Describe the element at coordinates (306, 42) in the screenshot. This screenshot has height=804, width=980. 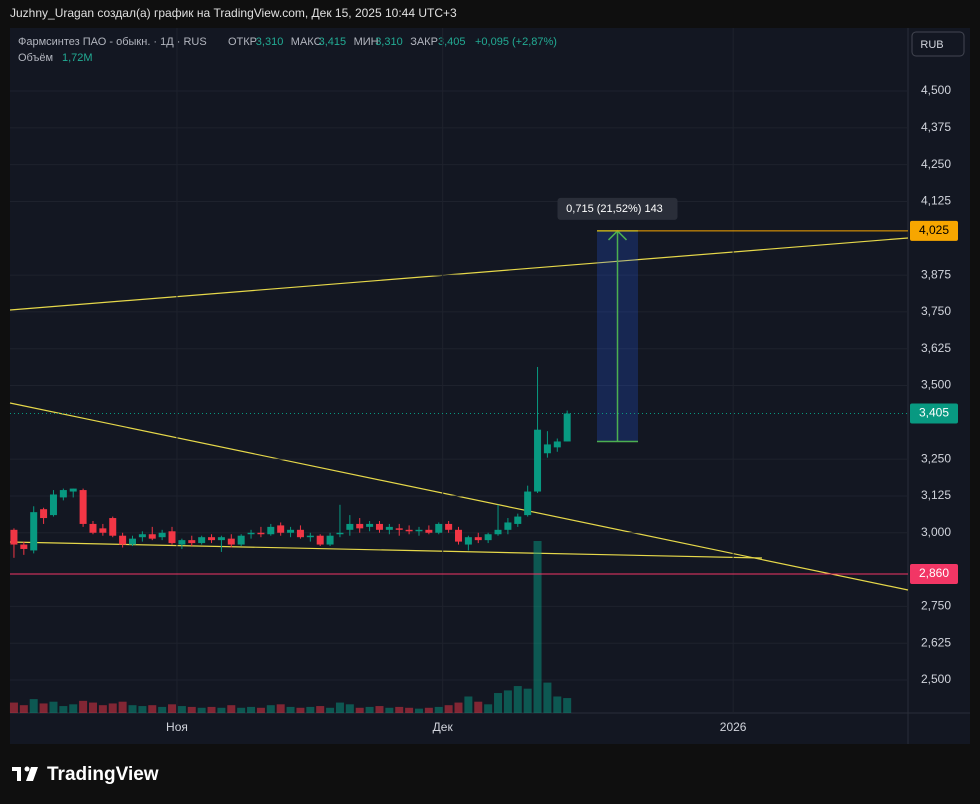
I see `legend-label: МАКС` at that location.